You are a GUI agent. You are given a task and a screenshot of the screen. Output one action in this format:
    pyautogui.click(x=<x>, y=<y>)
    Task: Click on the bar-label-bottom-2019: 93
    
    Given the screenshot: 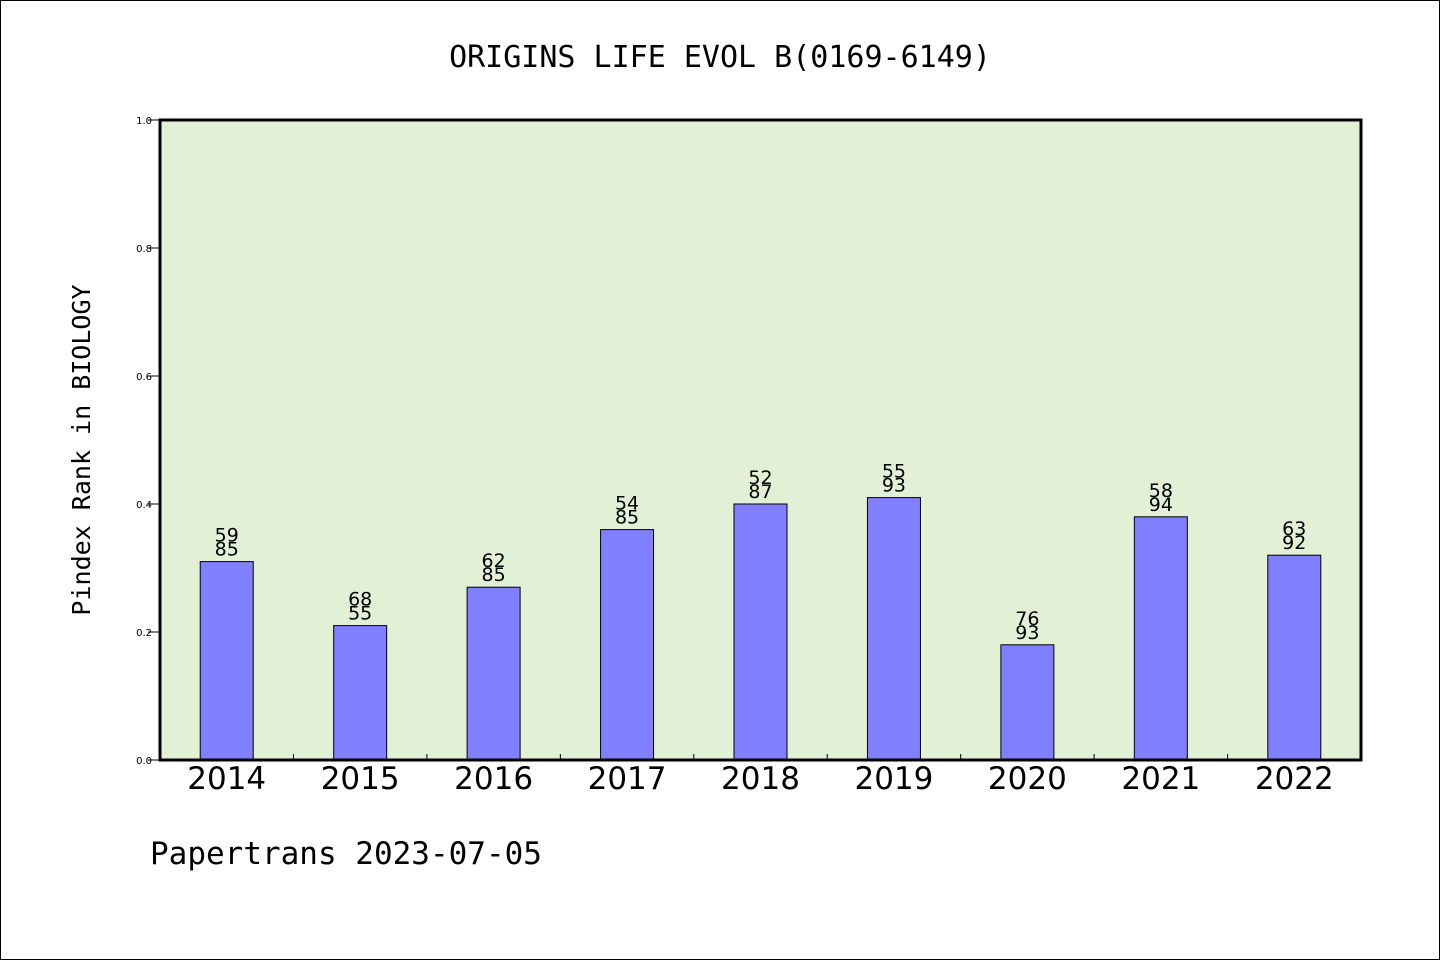 What is the action you would take?
    pyautogui.click(x=894, y=486)
    